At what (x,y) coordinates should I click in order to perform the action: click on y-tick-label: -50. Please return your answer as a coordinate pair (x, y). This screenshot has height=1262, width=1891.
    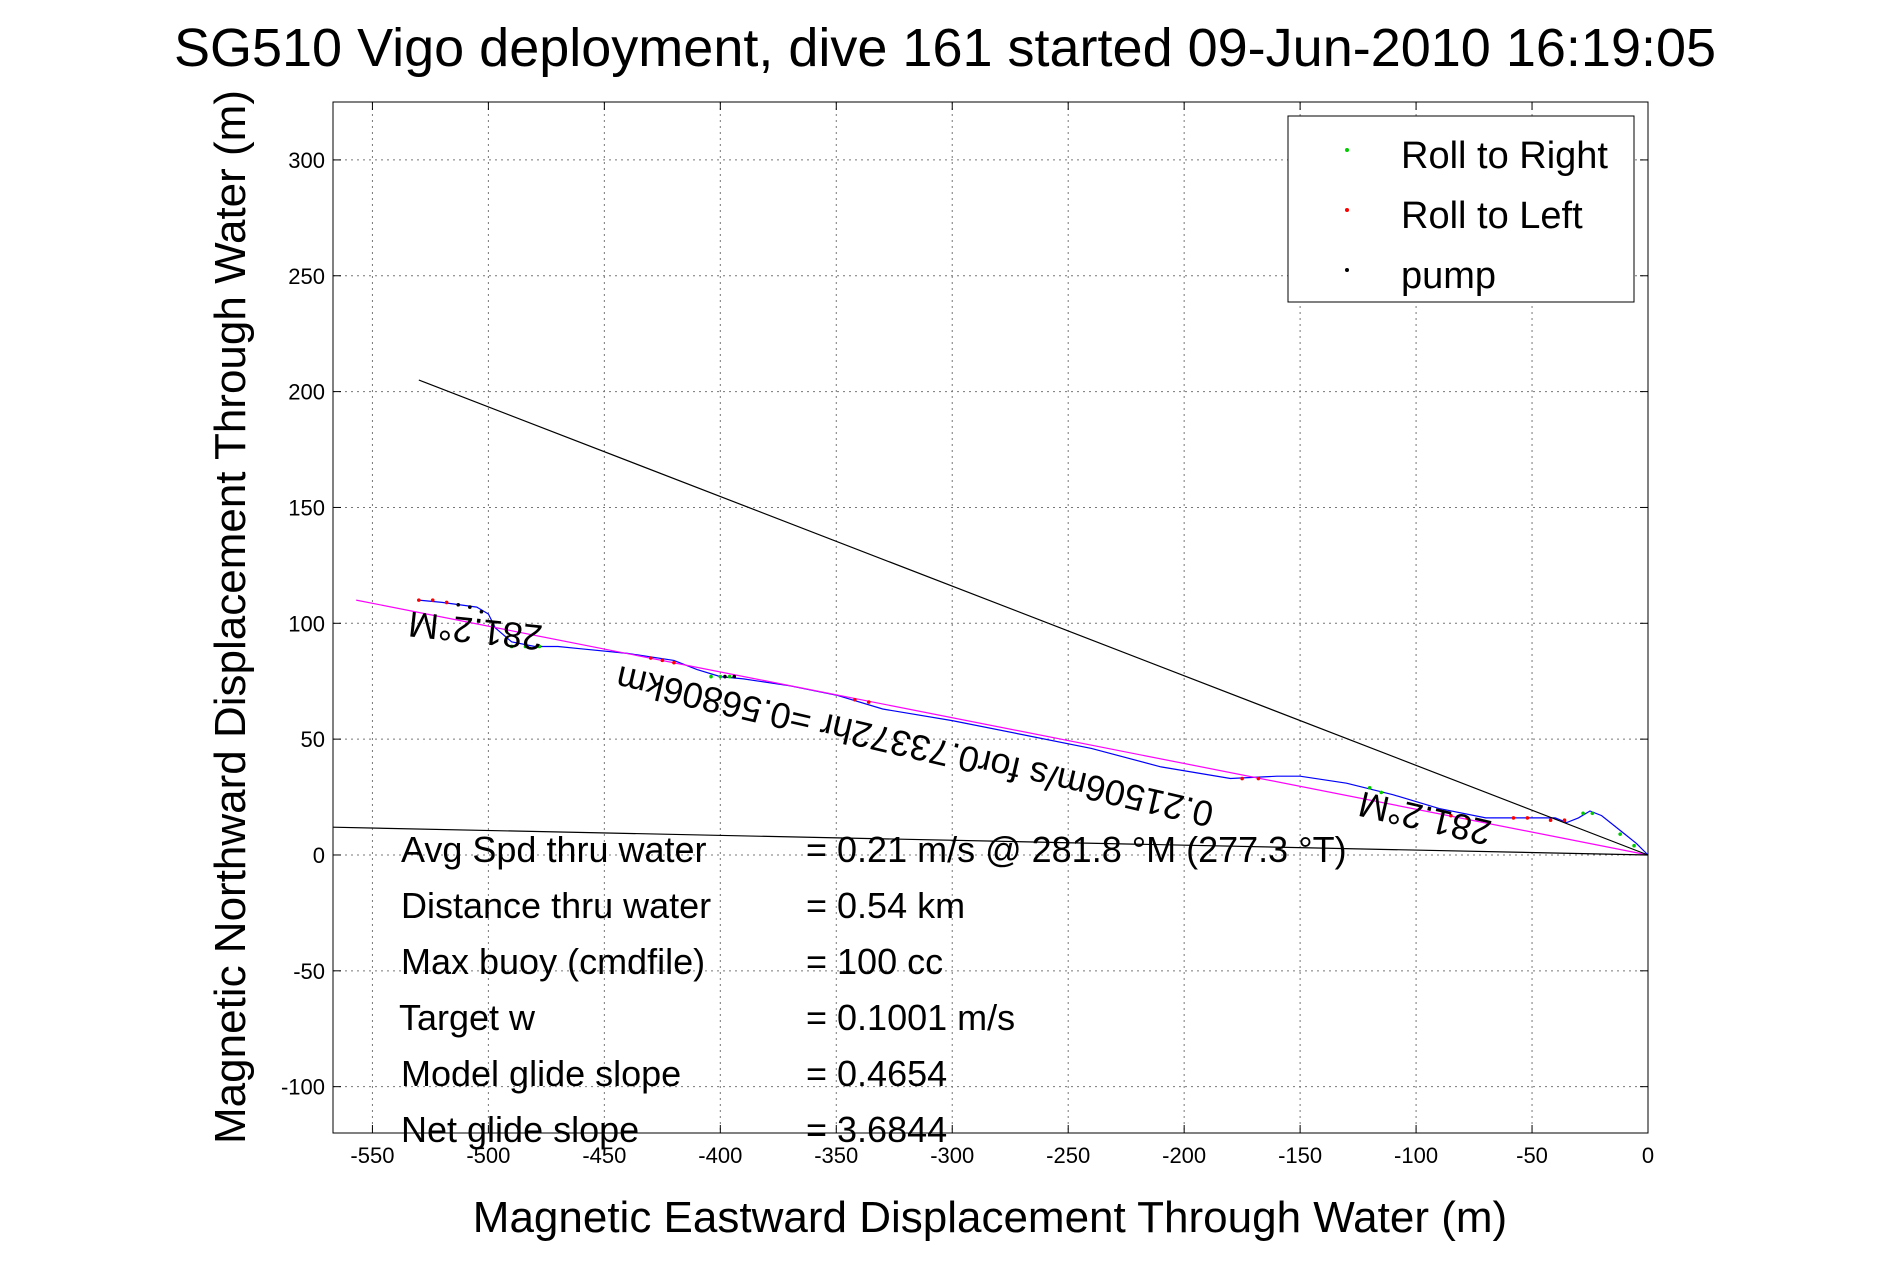
    Looking at the image, I should click on (309, 971).